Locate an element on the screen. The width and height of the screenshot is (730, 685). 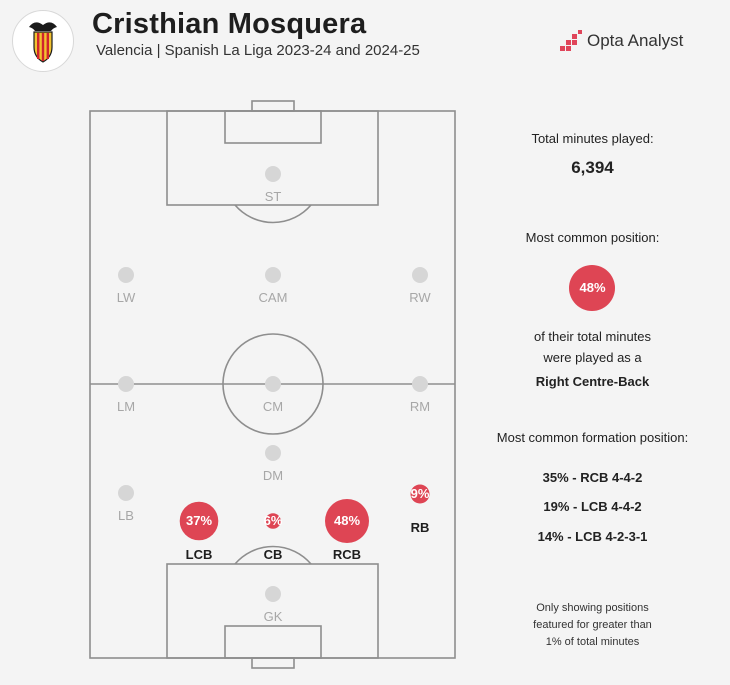
bat-crest-icon is located at coordinates (43, 42).